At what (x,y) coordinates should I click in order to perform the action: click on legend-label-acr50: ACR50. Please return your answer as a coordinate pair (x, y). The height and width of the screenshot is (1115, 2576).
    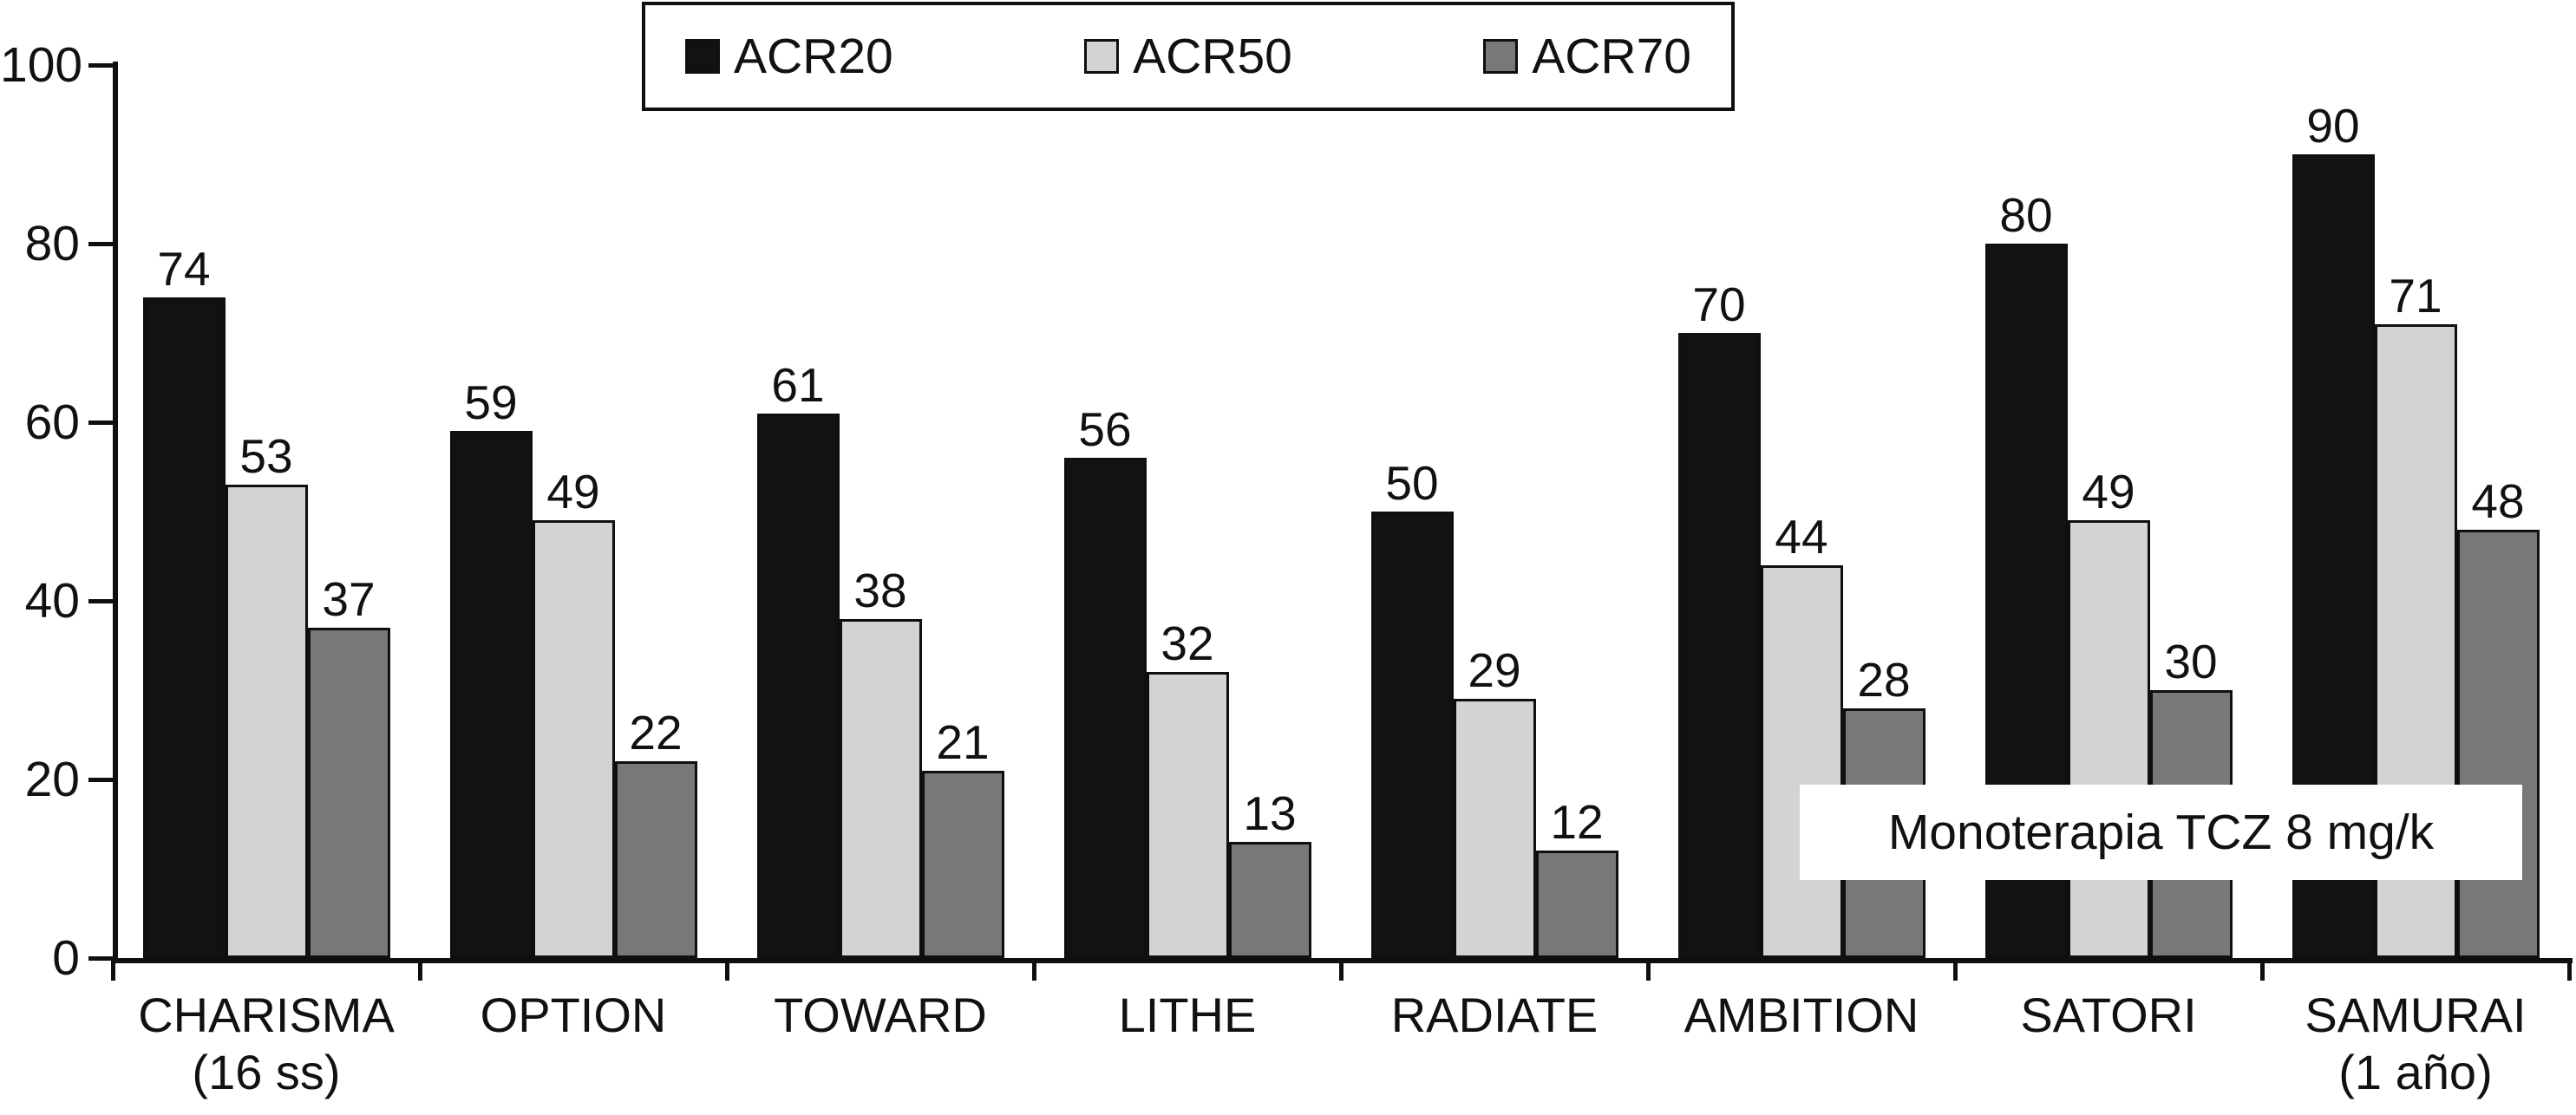
    Looking at the image, I should click on (1212, 56).